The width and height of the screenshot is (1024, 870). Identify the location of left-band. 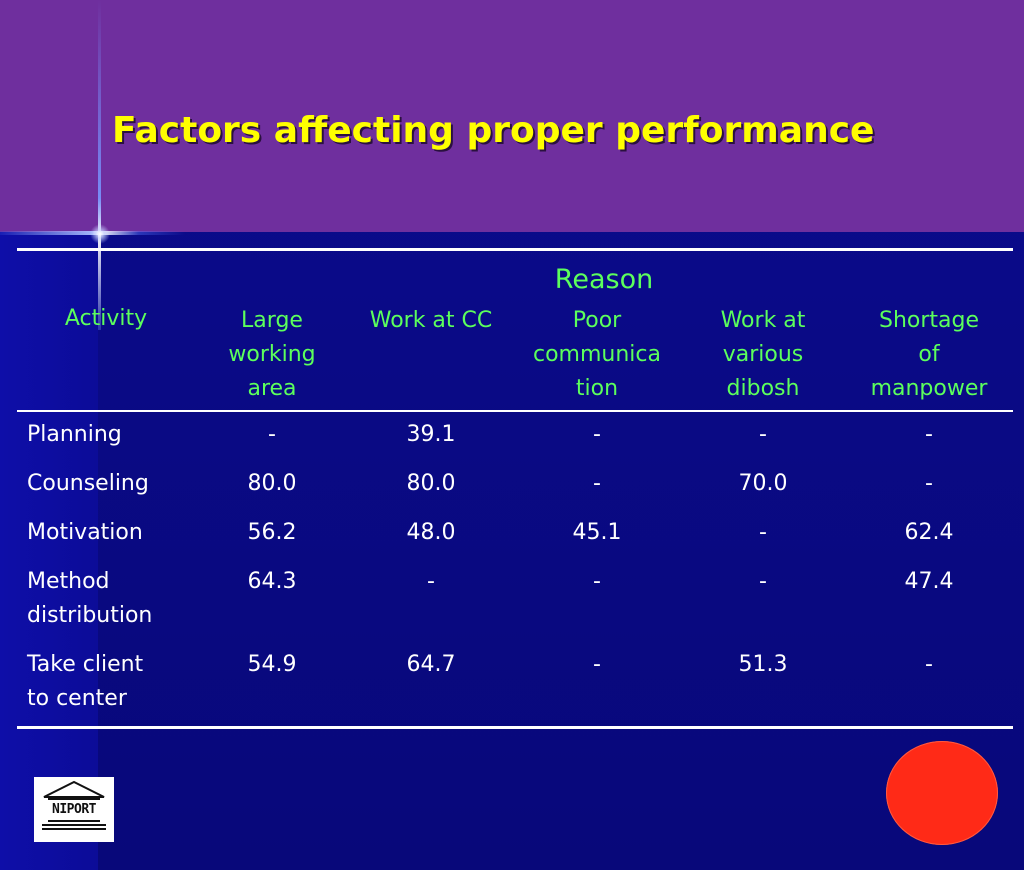
(49, 551).